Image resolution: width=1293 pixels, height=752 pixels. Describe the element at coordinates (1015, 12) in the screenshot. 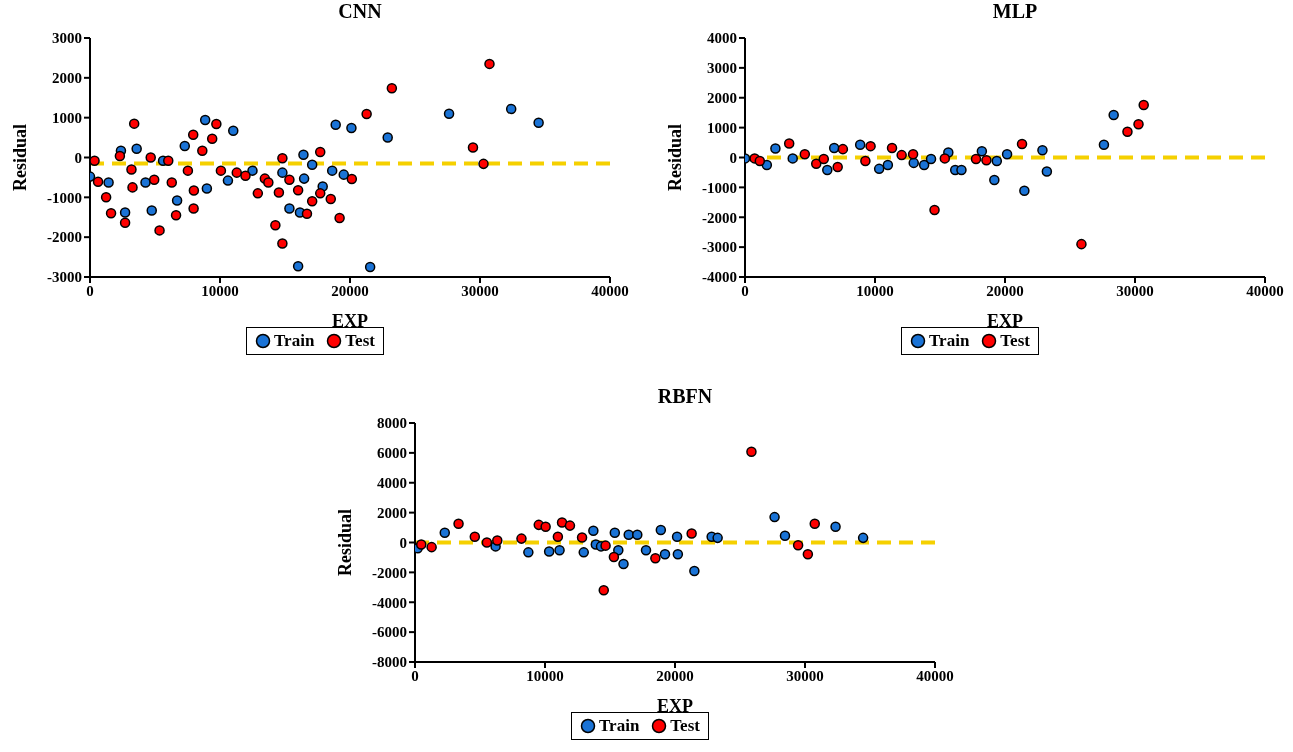

I see `chart-title: MLP` at that location.